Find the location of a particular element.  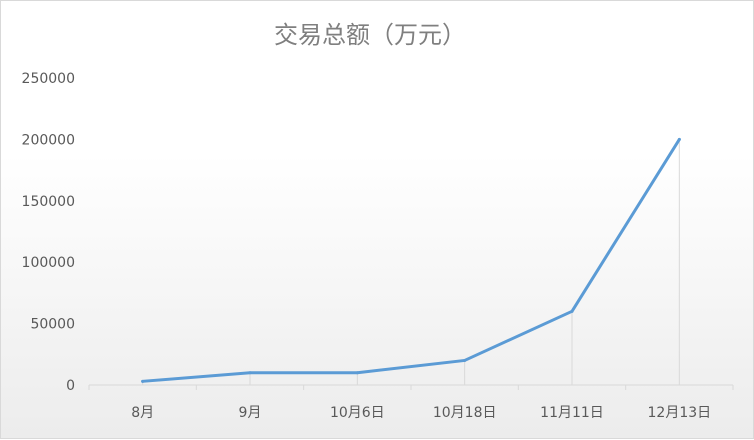

y-axis: 0 50000 100000 150000 200000 250000 is located at coordinates (48, 232).